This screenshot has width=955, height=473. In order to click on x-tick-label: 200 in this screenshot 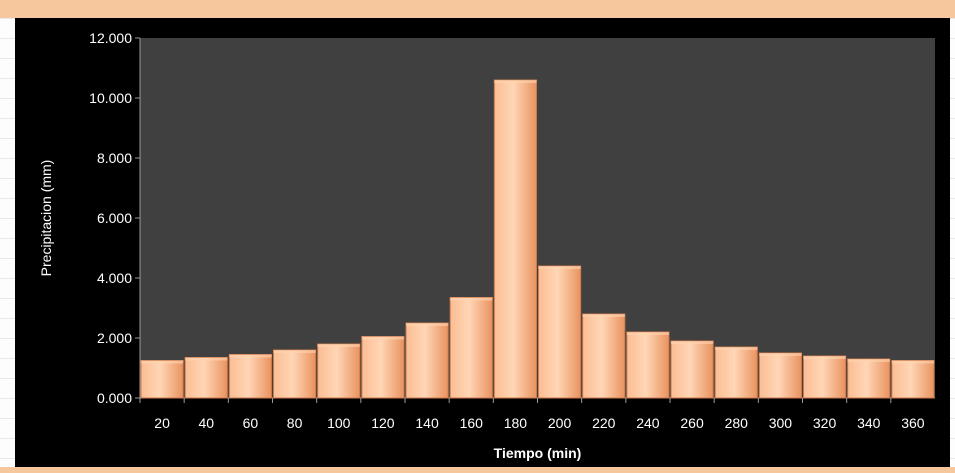, I will do `click(560, 423)`.